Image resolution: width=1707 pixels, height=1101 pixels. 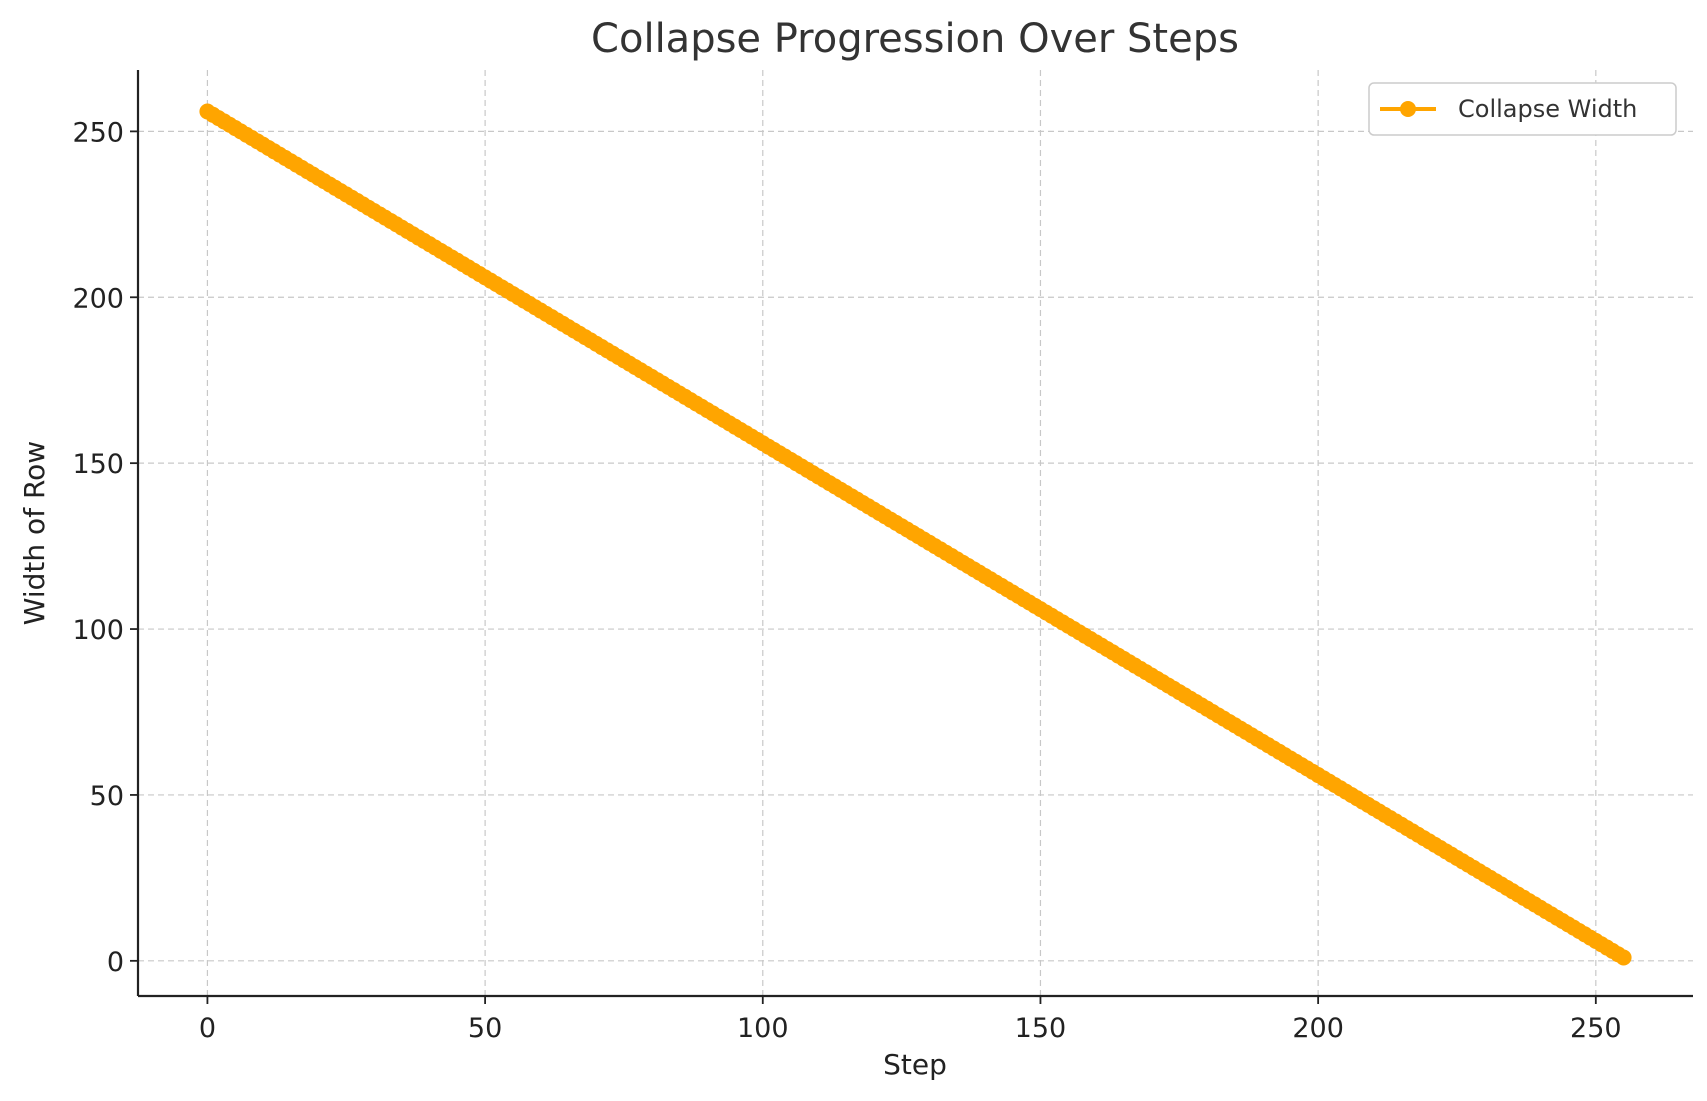 I want to click on legend-box, so click(x=1522, y=109).